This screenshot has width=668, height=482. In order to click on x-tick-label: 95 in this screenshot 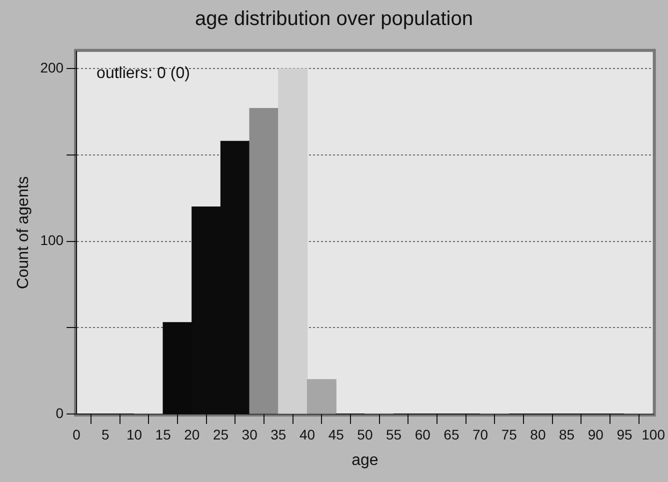, I will do `click(624, 434)`.